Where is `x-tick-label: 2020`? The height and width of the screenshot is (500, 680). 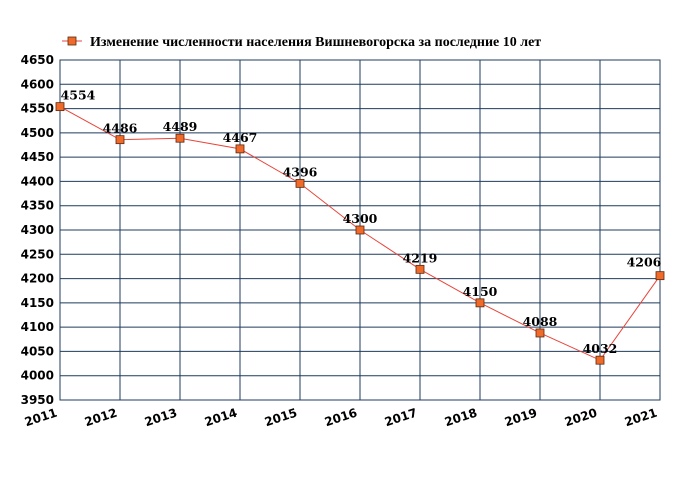 x-tick-label: 2020 is located at coordinates (581, 418).